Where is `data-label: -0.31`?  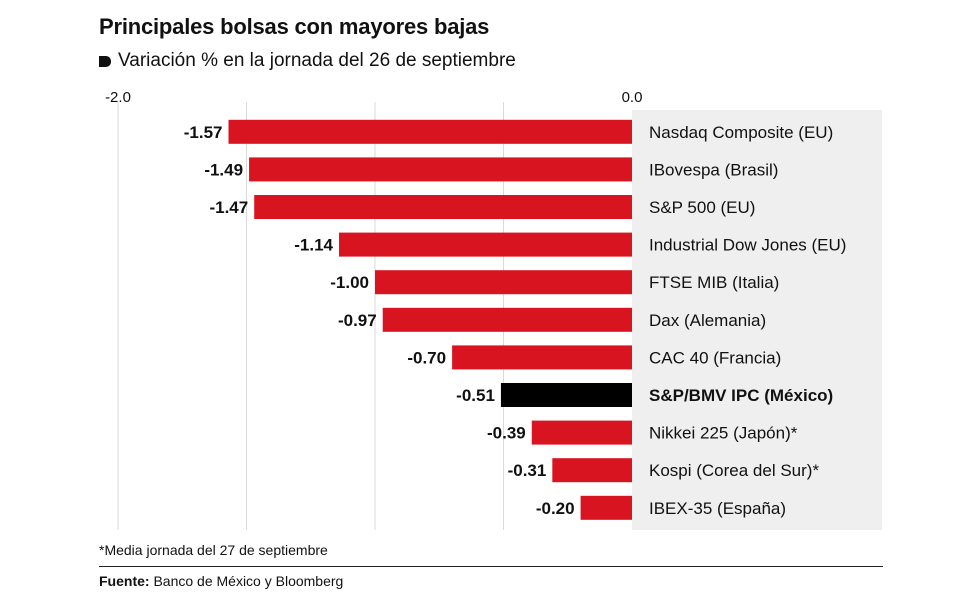
data-label: -0.31 is located at coordinates (527, 470).